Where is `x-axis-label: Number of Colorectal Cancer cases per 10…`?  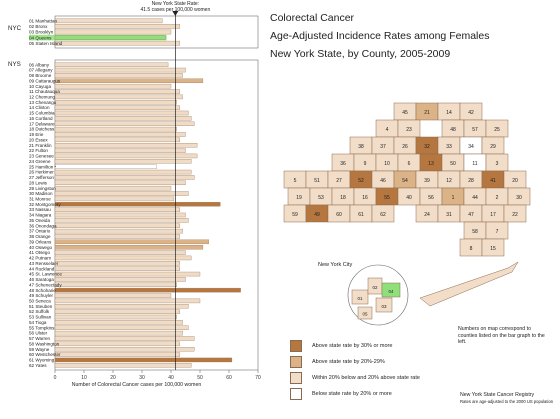 x-axis-label: Number of Colorectal Cancer cases per 10… is located at coordinates (137, 385).